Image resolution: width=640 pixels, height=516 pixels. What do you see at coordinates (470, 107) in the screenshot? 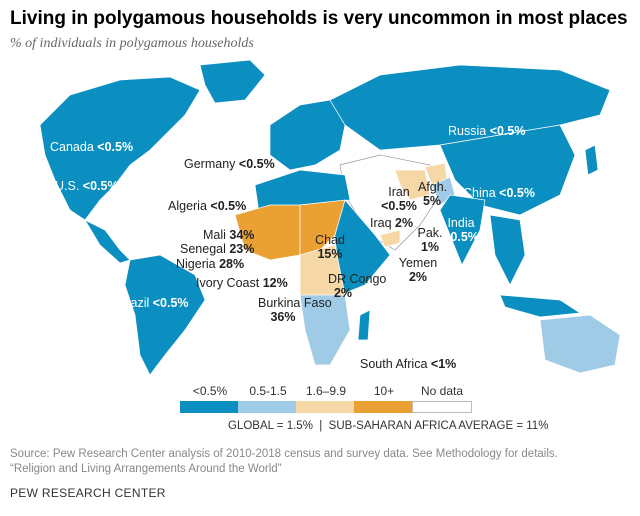
I see `region-russia` at bounding box center [470, 107].